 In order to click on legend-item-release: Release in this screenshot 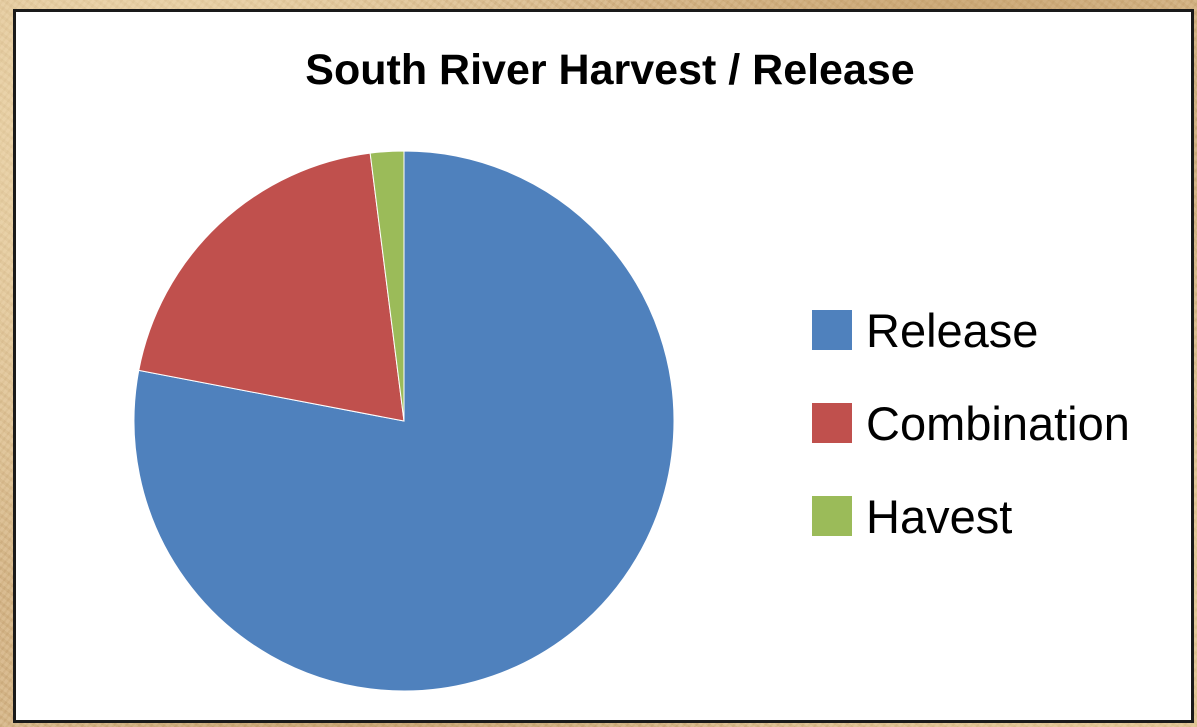, I will do `click(1002, 330)`.